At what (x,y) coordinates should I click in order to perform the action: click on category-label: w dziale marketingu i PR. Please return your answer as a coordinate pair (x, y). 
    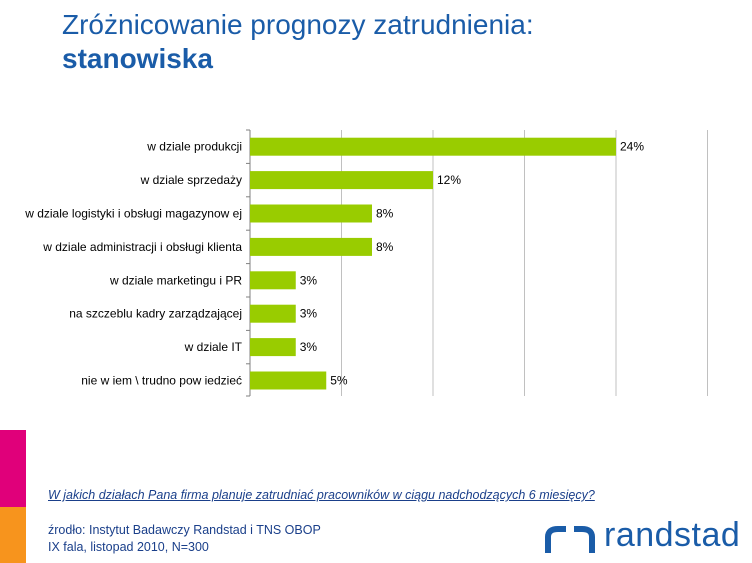
    Looking at the image, I should click on (175, 280).